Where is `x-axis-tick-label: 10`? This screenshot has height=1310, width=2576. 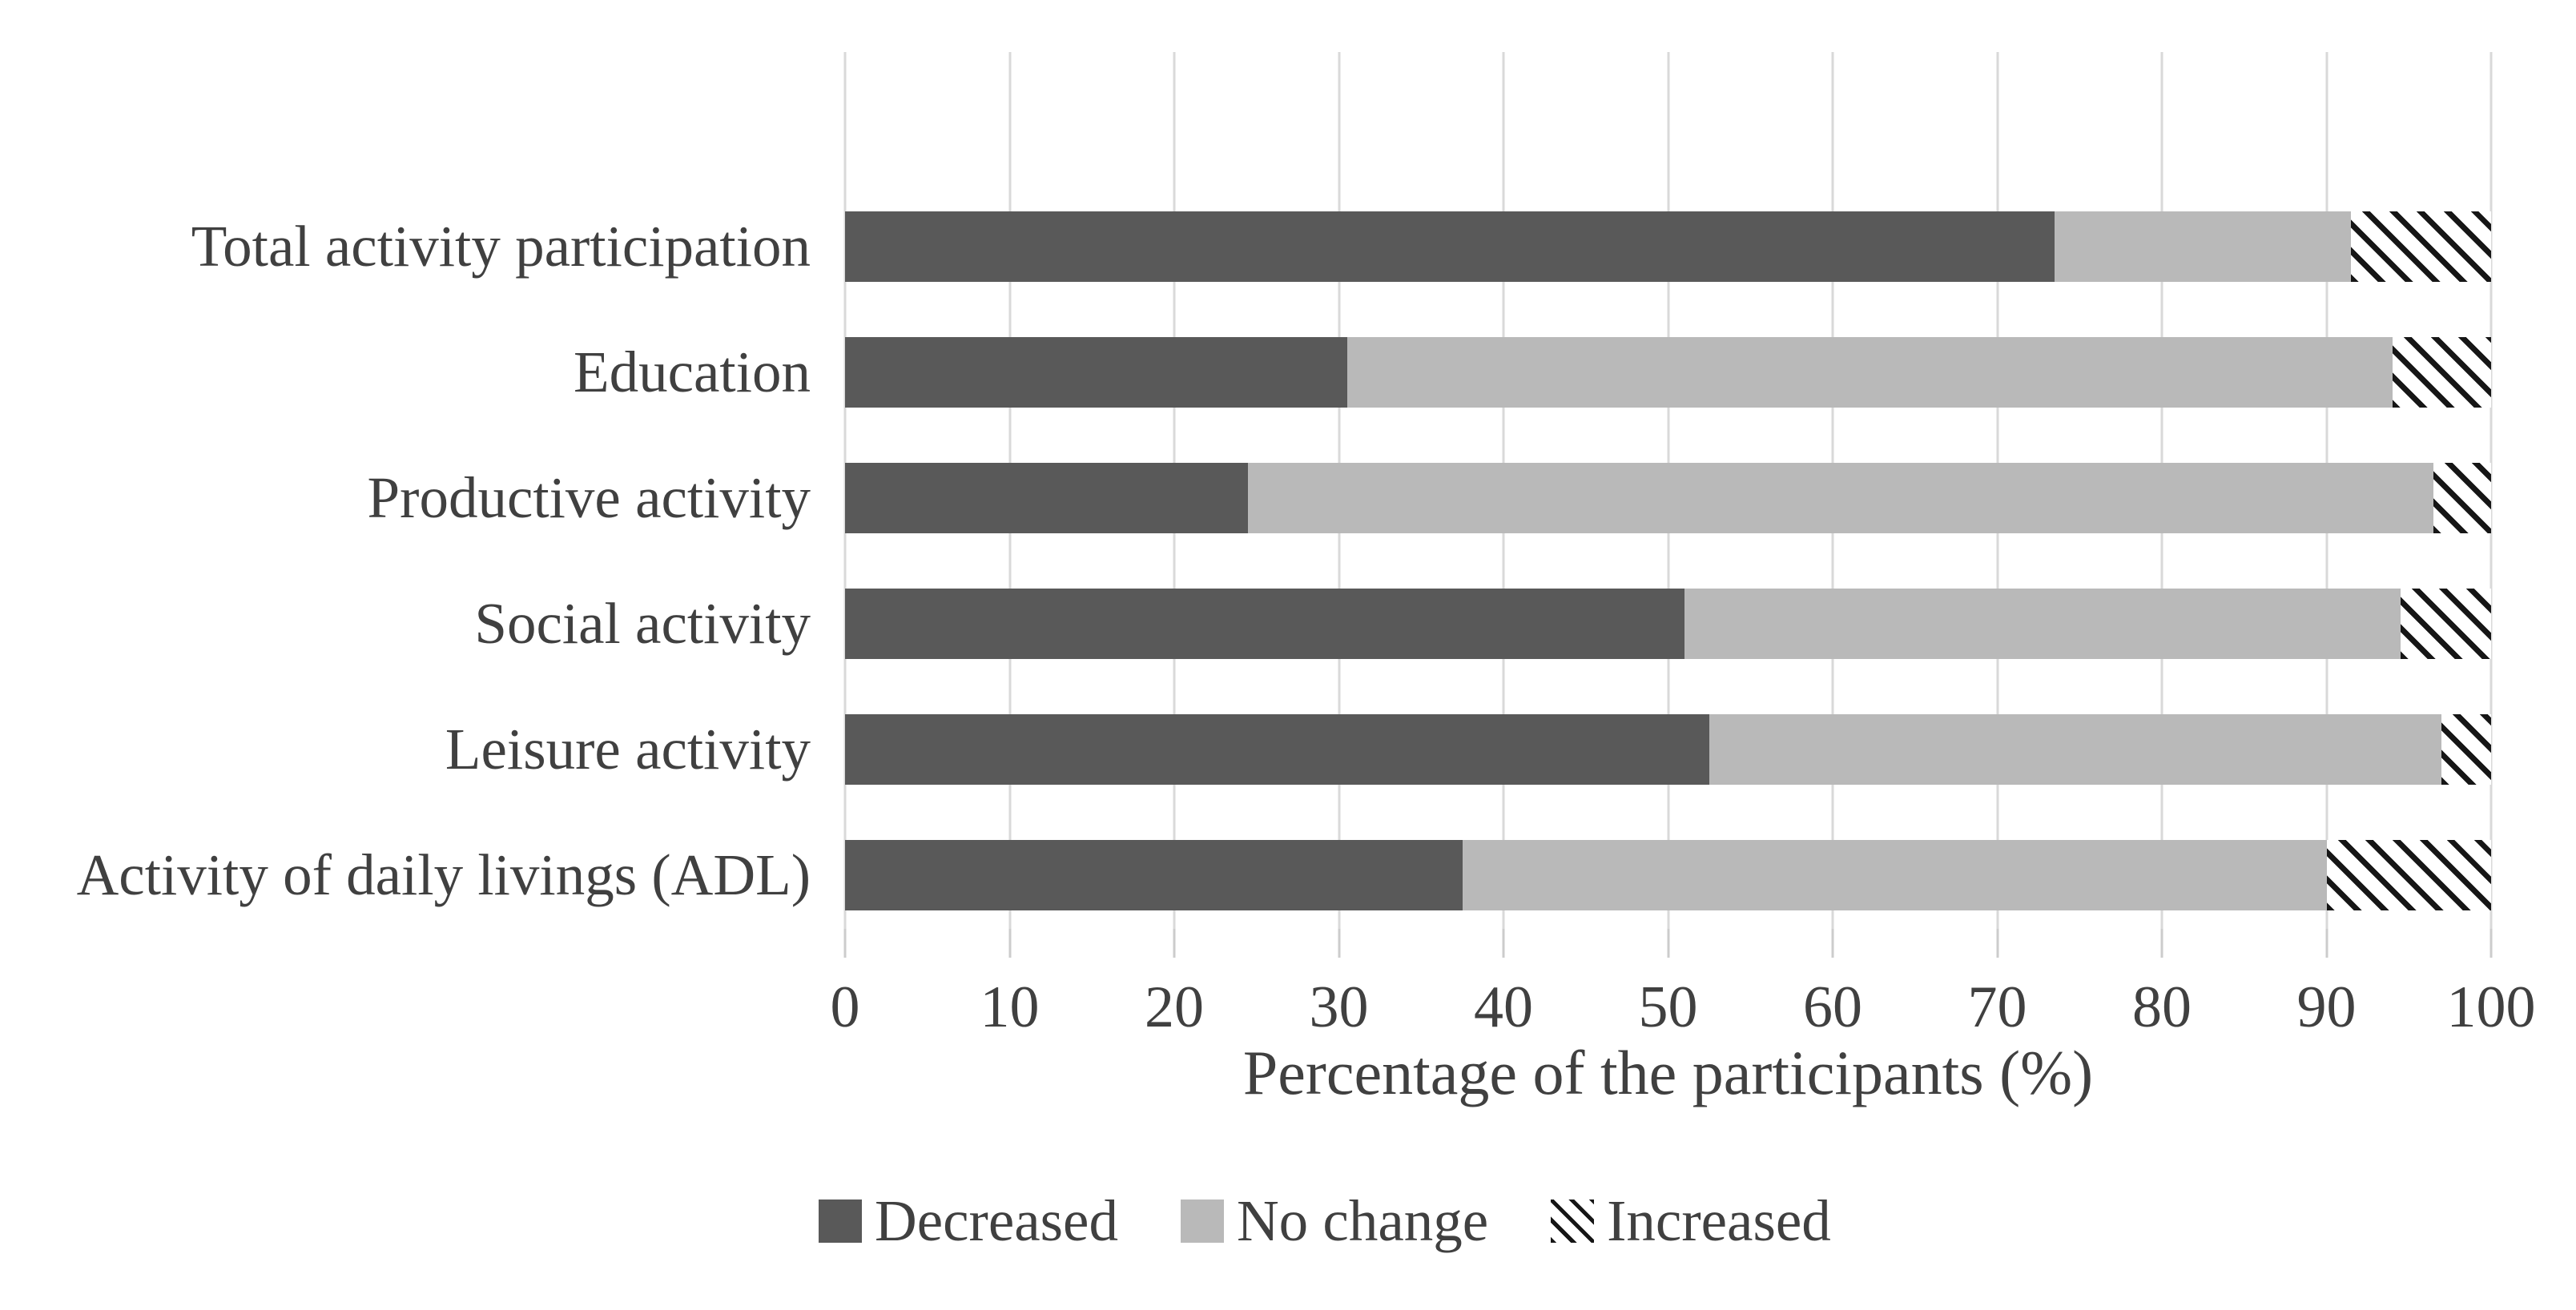 x-axis-tick-label: 10 is located at coordinates (1010, 1007).